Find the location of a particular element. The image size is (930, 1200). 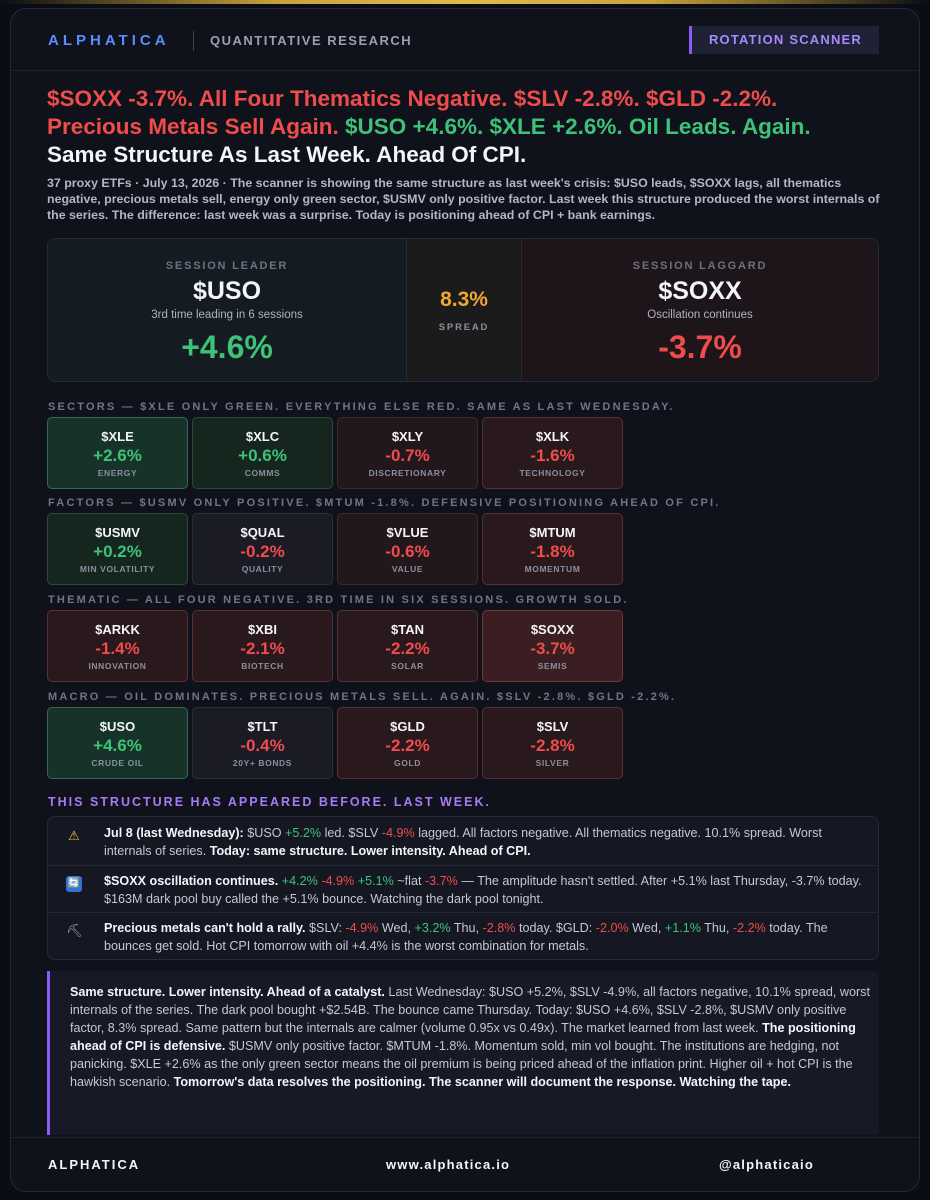

event-text-segment: $SOXX oscillation continues. is located at coordinates (191, 881).